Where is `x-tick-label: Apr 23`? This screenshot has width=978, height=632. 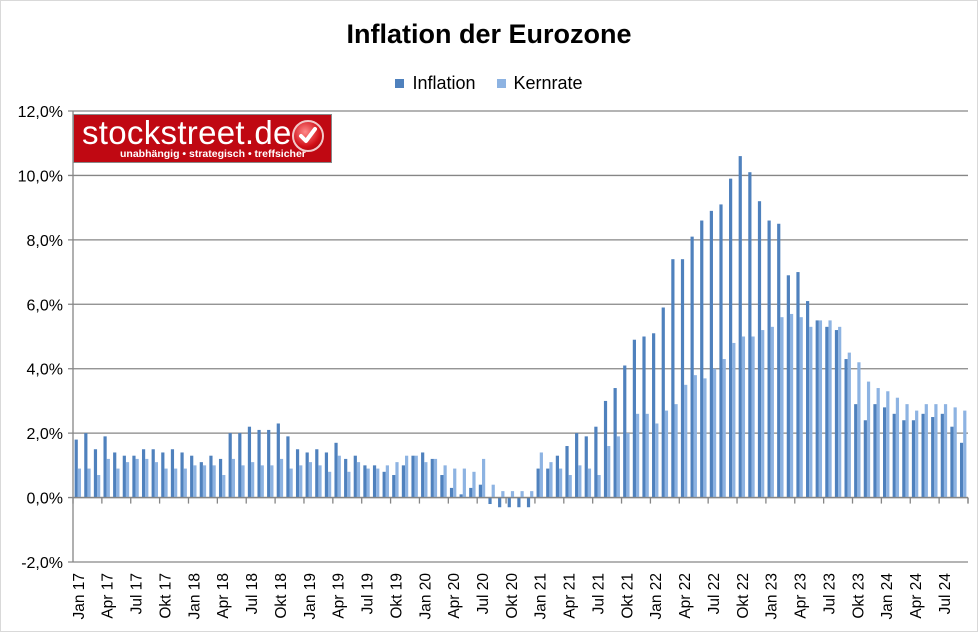 x-tick-label: Apr 23 is located at coordinates (801, 596).